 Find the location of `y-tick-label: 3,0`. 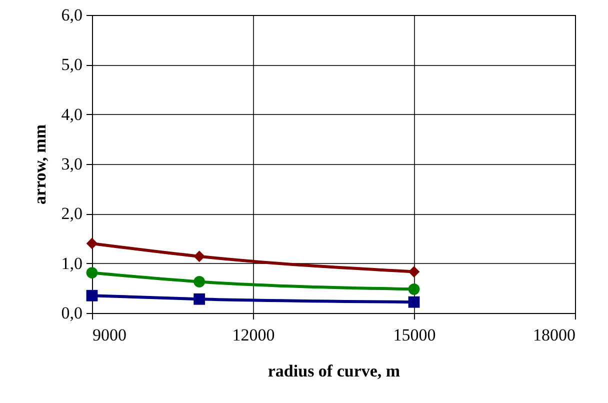

y-tick-label: 3,0 is located at coordinates (71, 164).